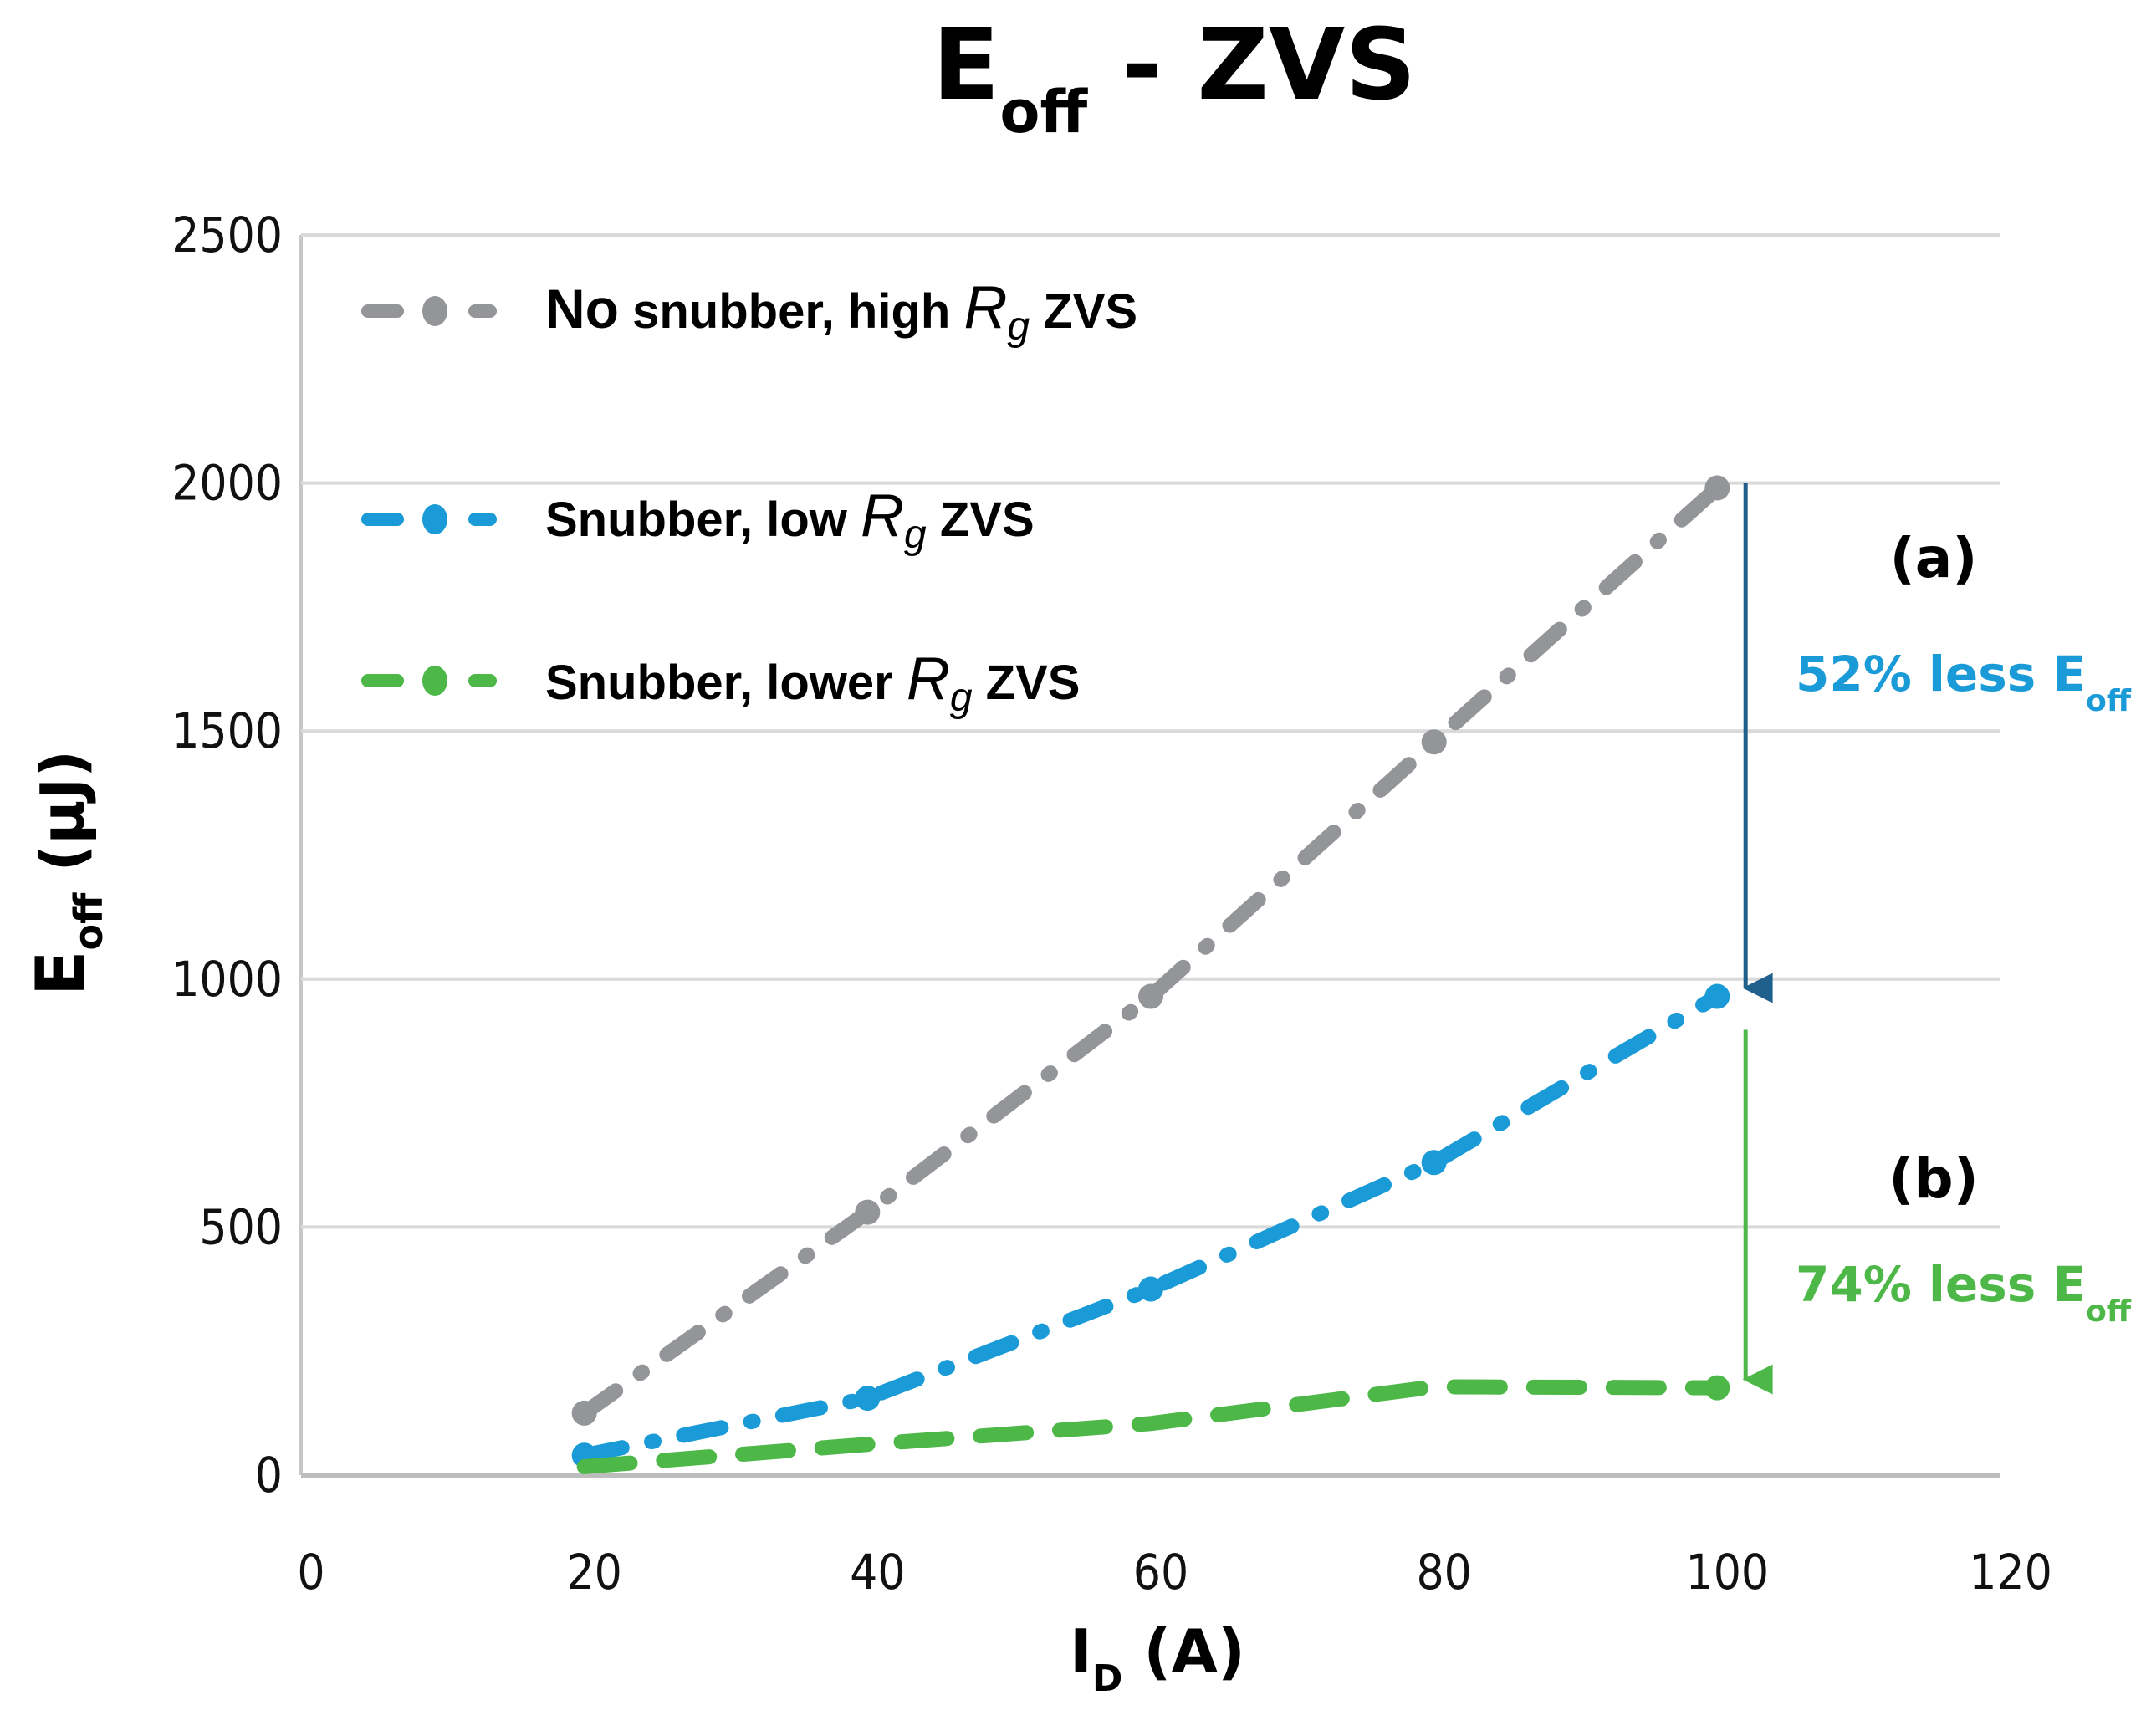 The width and height of the screenshot is (2141, 1736). I want to click on legend-label-2-suffix: ZVS, so click(1027, 683).